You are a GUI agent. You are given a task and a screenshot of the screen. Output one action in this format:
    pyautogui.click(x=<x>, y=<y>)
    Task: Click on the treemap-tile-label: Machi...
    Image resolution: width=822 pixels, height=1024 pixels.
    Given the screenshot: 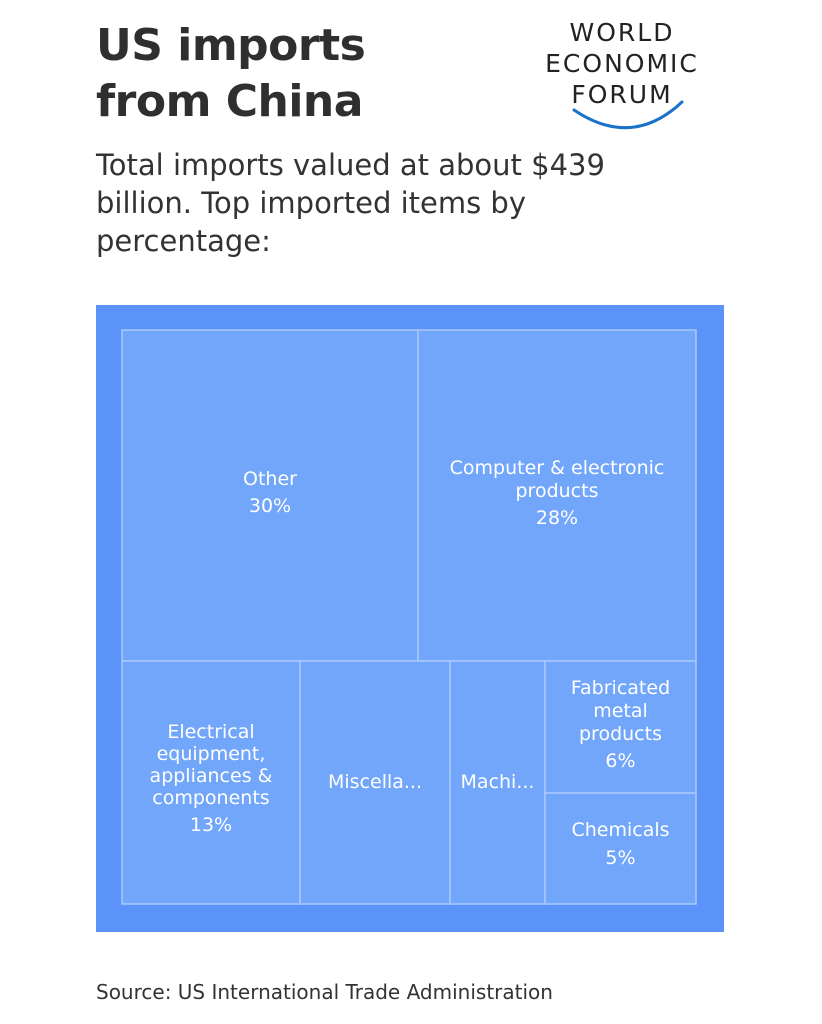 What is the action you would take?
    pyautogui.click(x=498, y=782)
    